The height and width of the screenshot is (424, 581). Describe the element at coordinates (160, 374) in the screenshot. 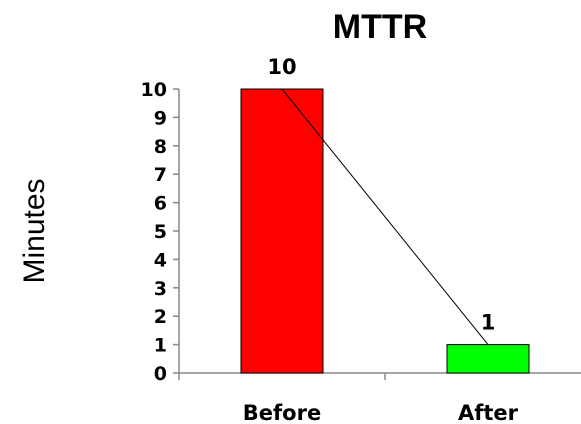

I see `y-tick-label: 0` at that location.